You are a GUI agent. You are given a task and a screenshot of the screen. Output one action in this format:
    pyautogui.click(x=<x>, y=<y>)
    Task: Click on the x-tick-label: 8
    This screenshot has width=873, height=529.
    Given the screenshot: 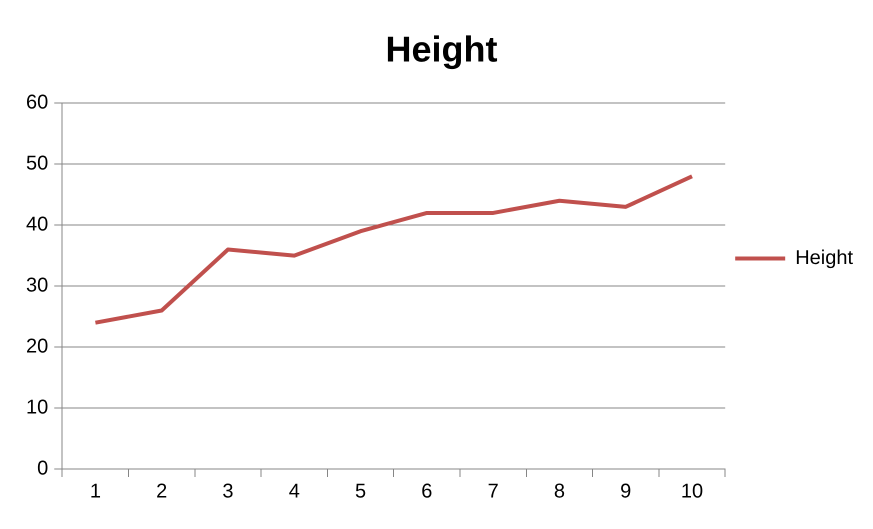 What is the action you would take?
    pyautogui.click(x=560, y=491)
    